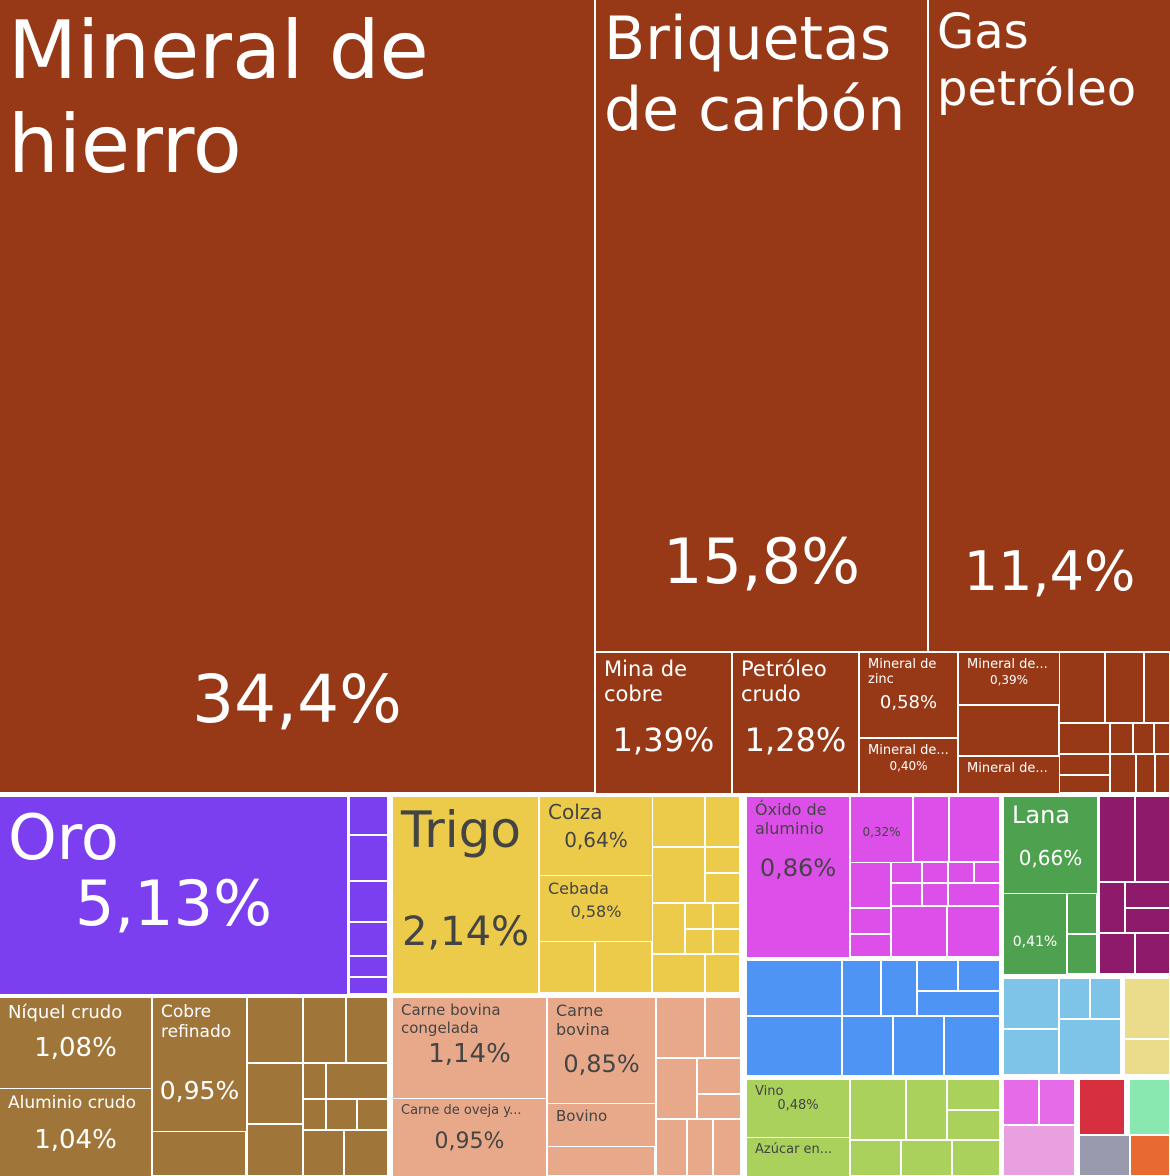 The height and width of the screenshot is (1176, 1170). I want to click on tile-label: Colza, so click(575, 812).